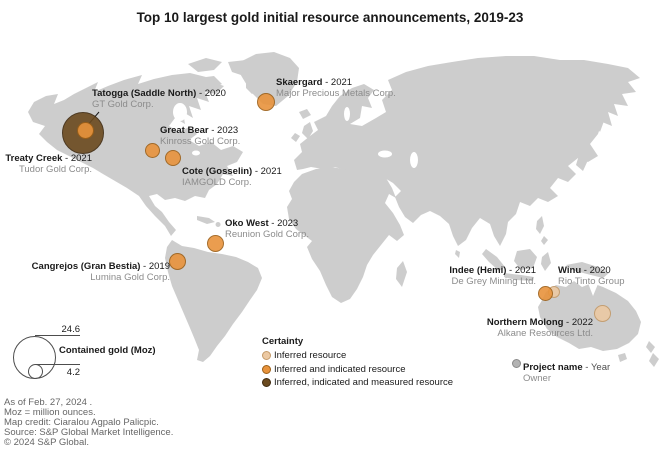 This screenshot has height=460, width=660. What do you see at coordinates (266, 369) in the screenshot?
I see `inferred-indicated-swatch-icon` at bounding box center [266, 369].